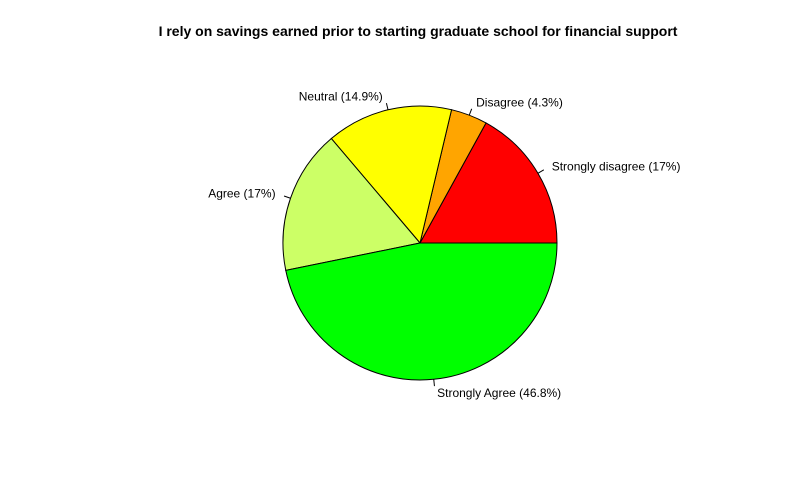 This screenshot has width=812, height=502. Describe the element at coordinates (470, 112) in the screenshot. I see `leader-line-disagree` at that location.